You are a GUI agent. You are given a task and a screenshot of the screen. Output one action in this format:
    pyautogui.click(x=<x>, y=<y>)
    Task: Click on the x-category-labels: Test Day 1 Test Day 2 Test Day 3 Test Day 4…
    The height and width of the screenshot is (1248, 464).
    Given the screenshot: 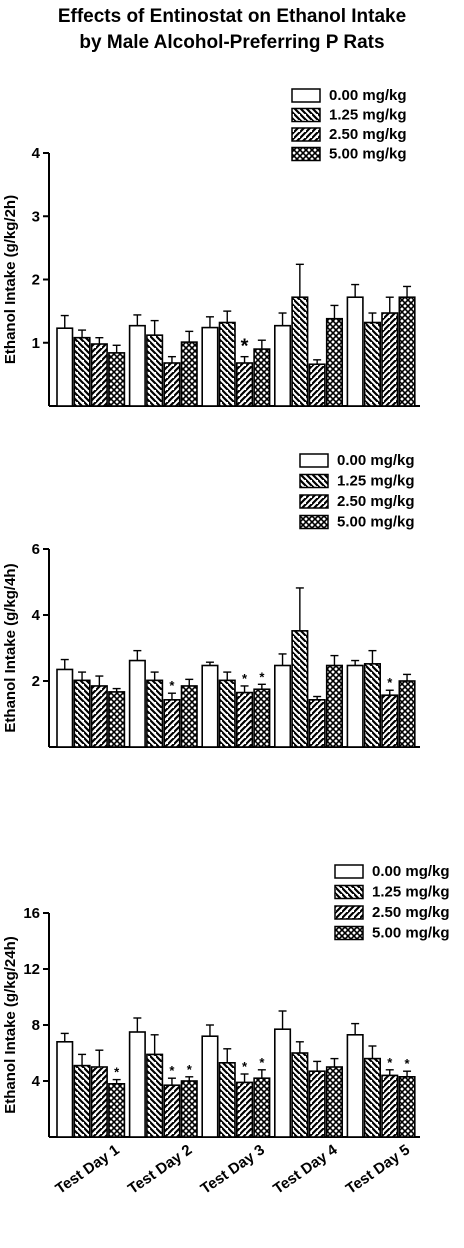 What is the action you would take?
    pyautogui.click(x=232, y=1169)
    